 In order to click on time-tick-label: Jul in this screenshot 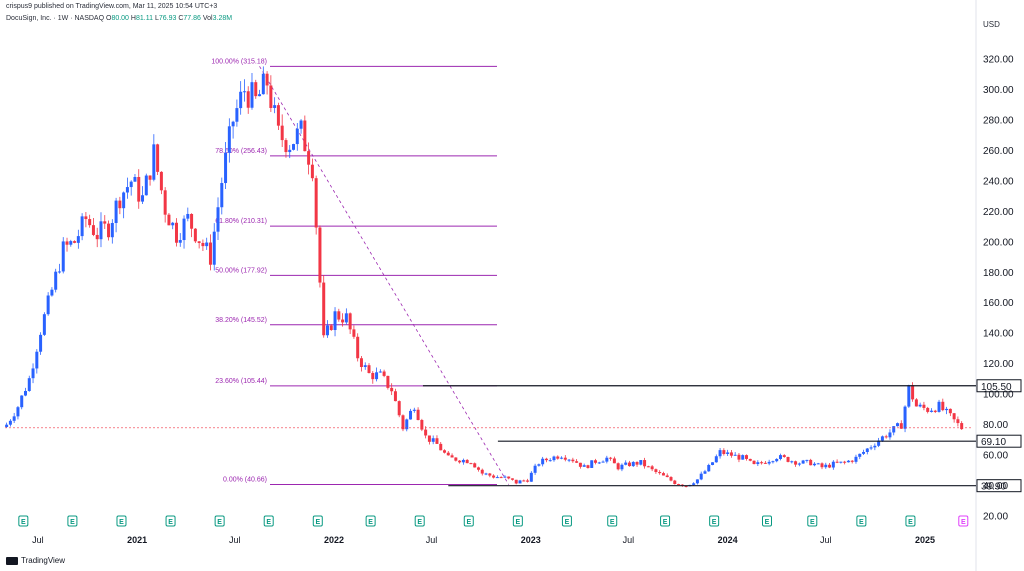, I will do `click(826, 540)`.